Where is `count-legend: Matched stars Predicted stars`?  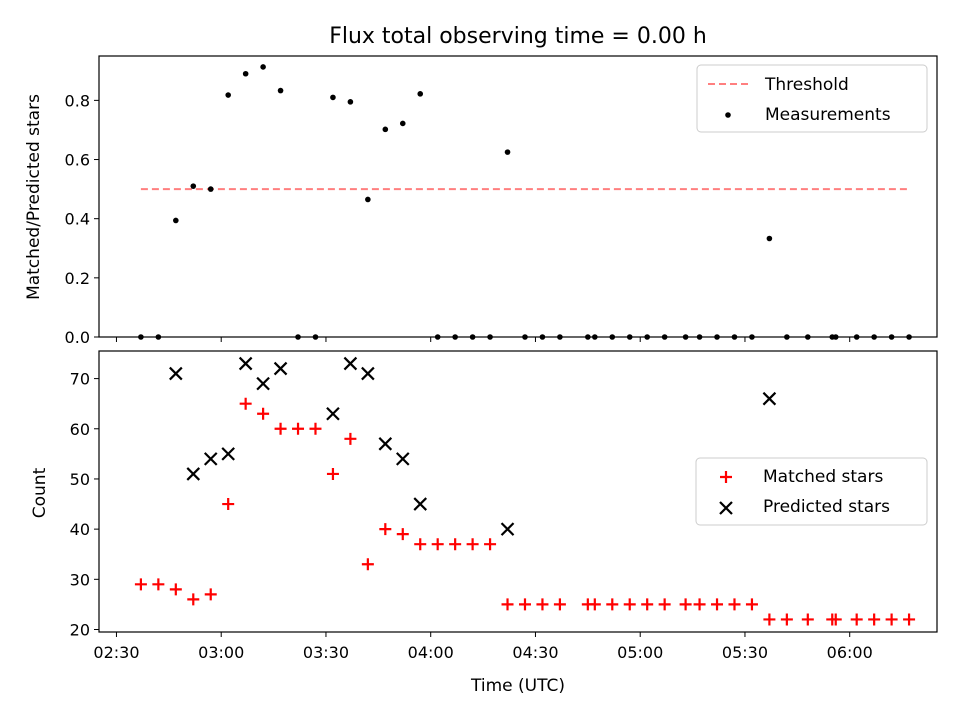 count-legend: Matched stars Predicted stars is located at coordinates (811, 491).